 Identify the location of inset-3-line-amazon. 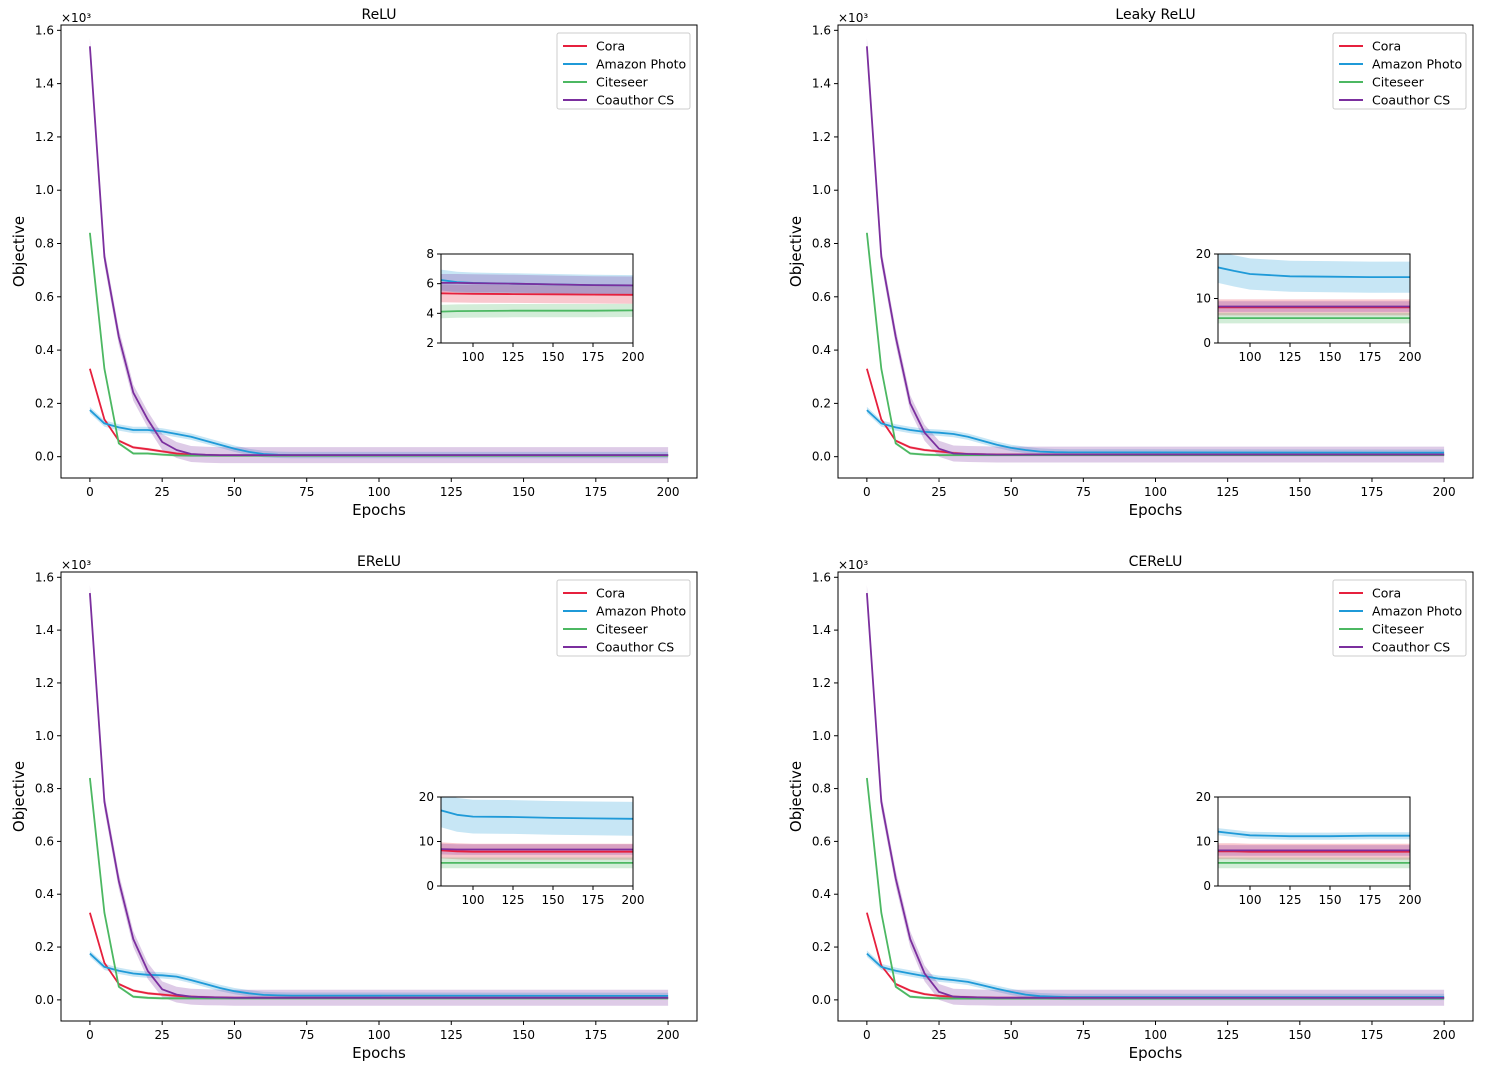
(1314, 834).